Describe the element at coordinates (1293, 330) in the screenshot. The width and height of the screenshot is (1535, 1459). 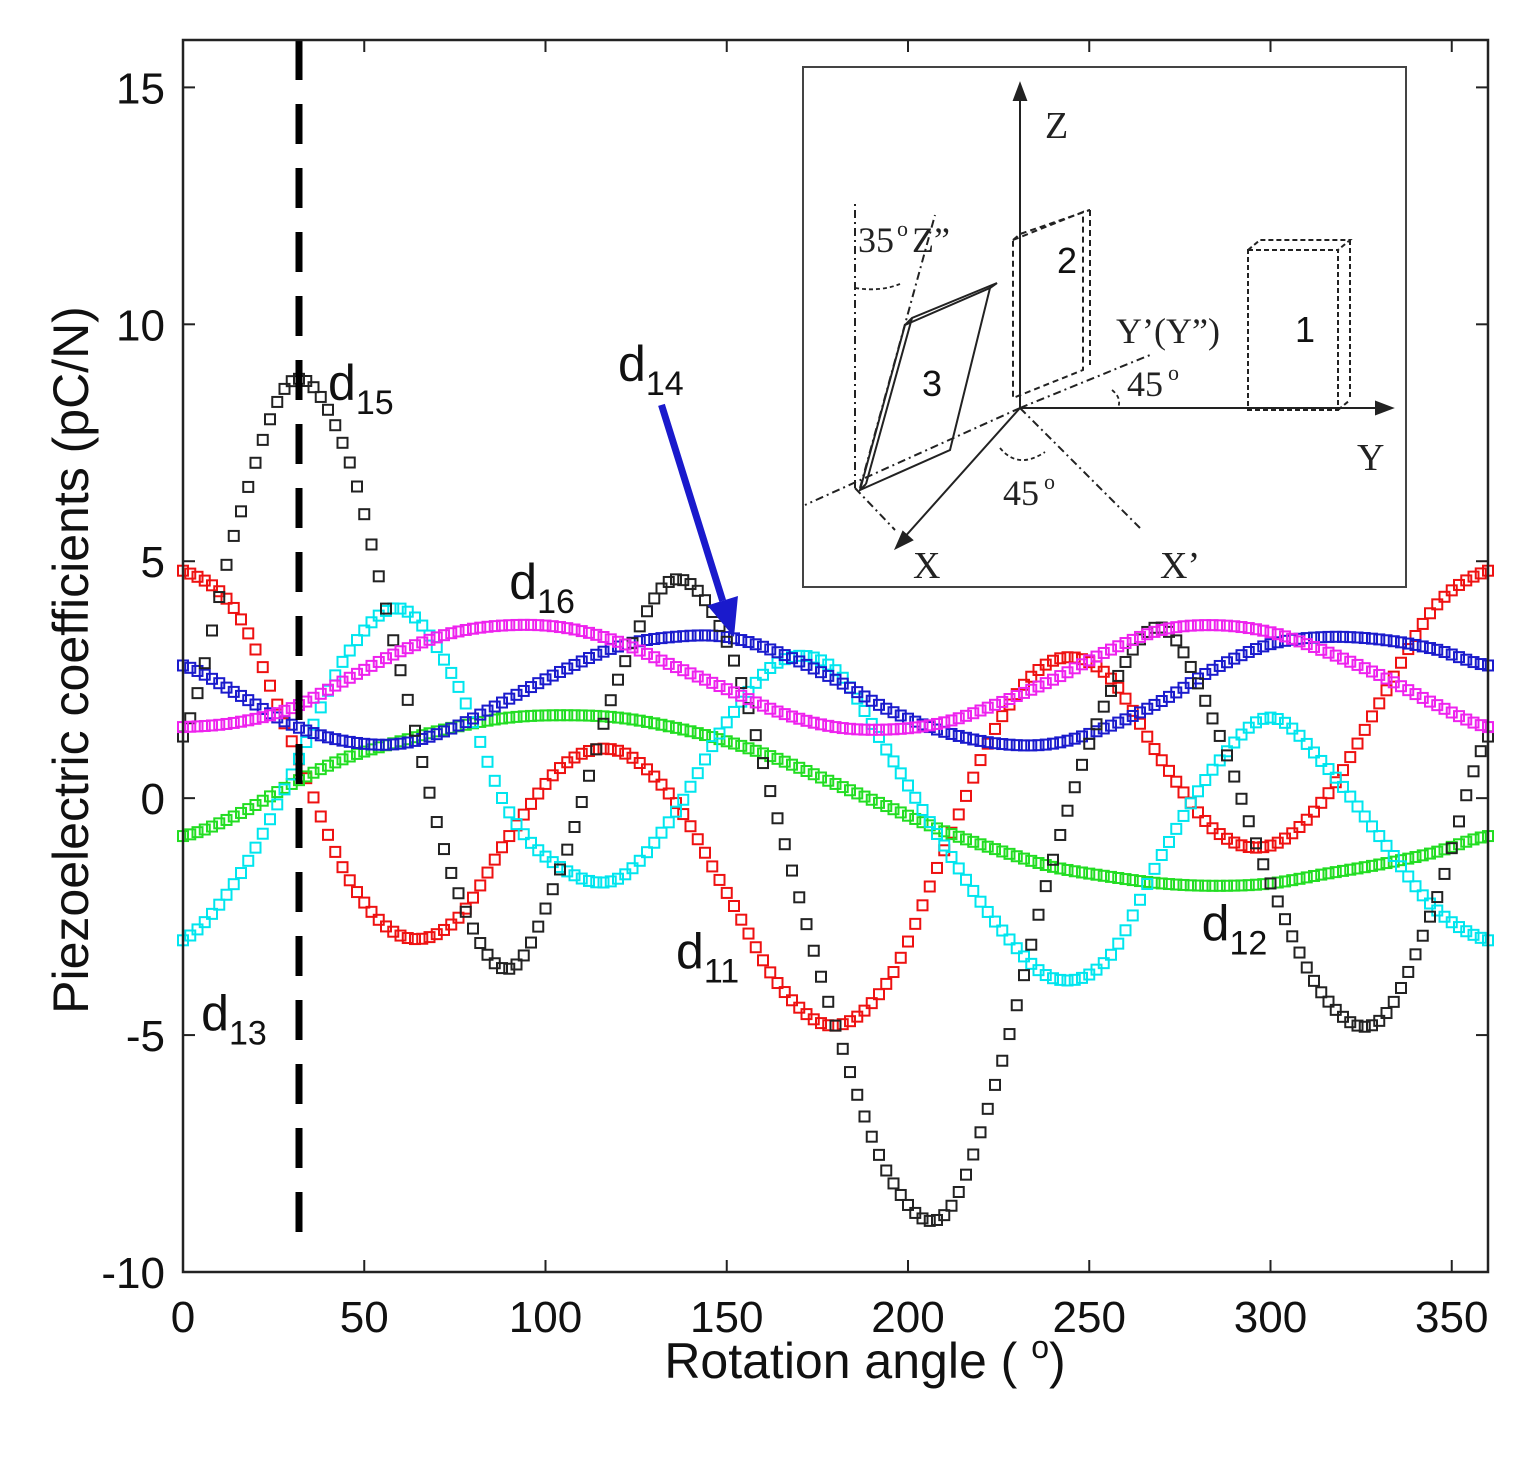
I see `plate-1-face` at that location.